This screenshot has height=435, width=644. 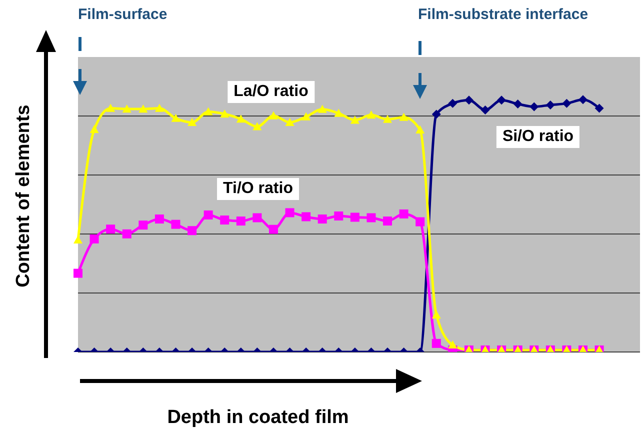 I want to click on series-label: La/O ratio, so click(x=271, y=92).